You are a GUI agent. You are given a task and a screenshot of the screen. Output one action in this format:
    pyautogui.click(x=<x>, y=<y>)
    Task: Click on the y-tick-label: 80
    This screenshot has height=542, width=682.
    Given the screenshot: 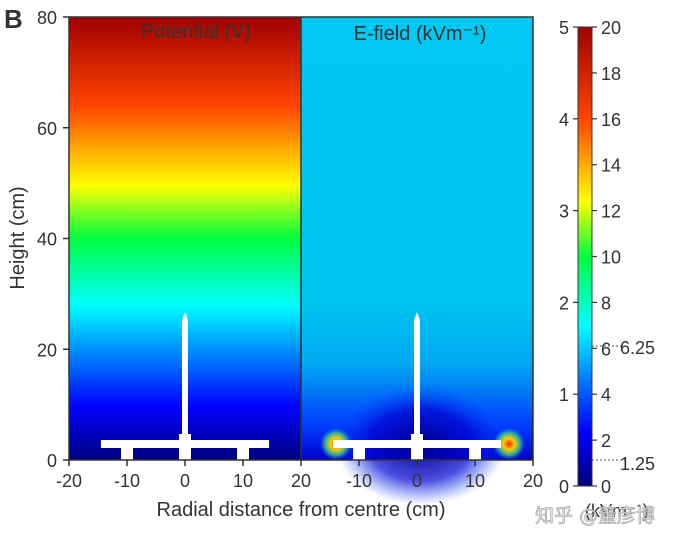 What is the action you would take?
    pyautogui.click(x=47, y=18)
    